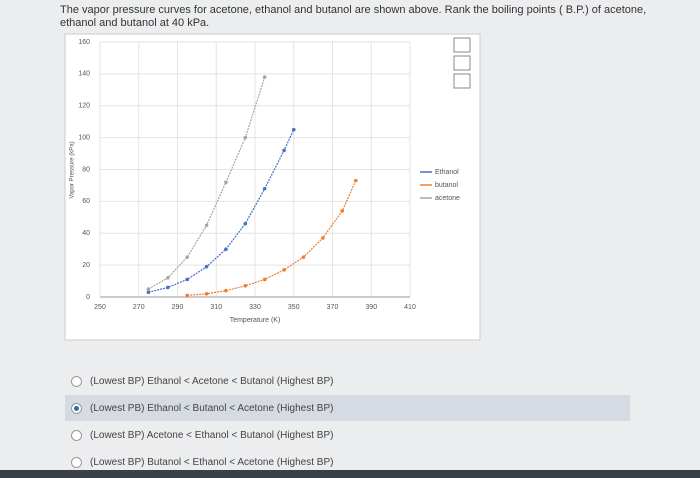 The image size is (700, 478). Describe the element at coordinates (447, 172) in the screenshot. I see `legend-label: Ethanol` at that location.